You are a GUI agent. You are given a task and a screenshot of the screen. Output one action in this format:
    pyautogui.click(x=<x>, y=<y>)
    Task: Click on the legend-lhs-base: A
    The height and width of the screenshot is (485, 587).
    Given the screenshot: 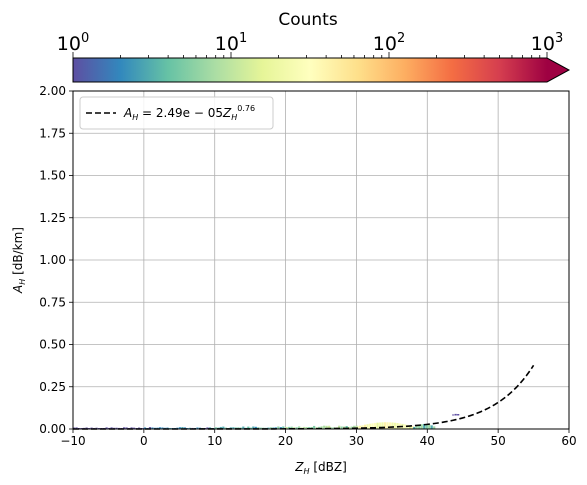 What is the action you would take?
    pyautogui.click(x=127, y=113)
    